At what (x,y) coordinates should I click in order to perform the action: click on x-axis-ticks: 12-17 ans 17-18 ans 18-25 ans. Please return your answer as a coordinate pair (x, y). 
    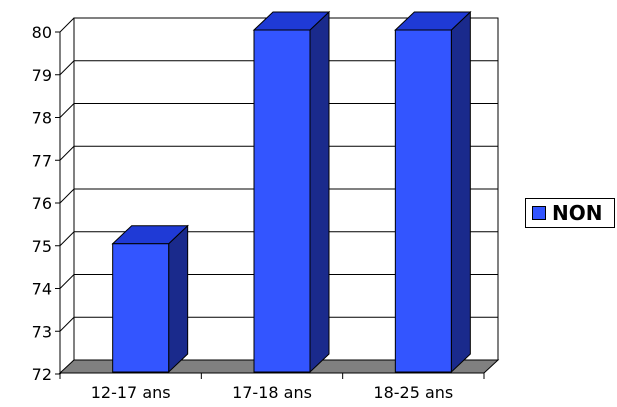
    Looking at the image, I should click on (272, 387).